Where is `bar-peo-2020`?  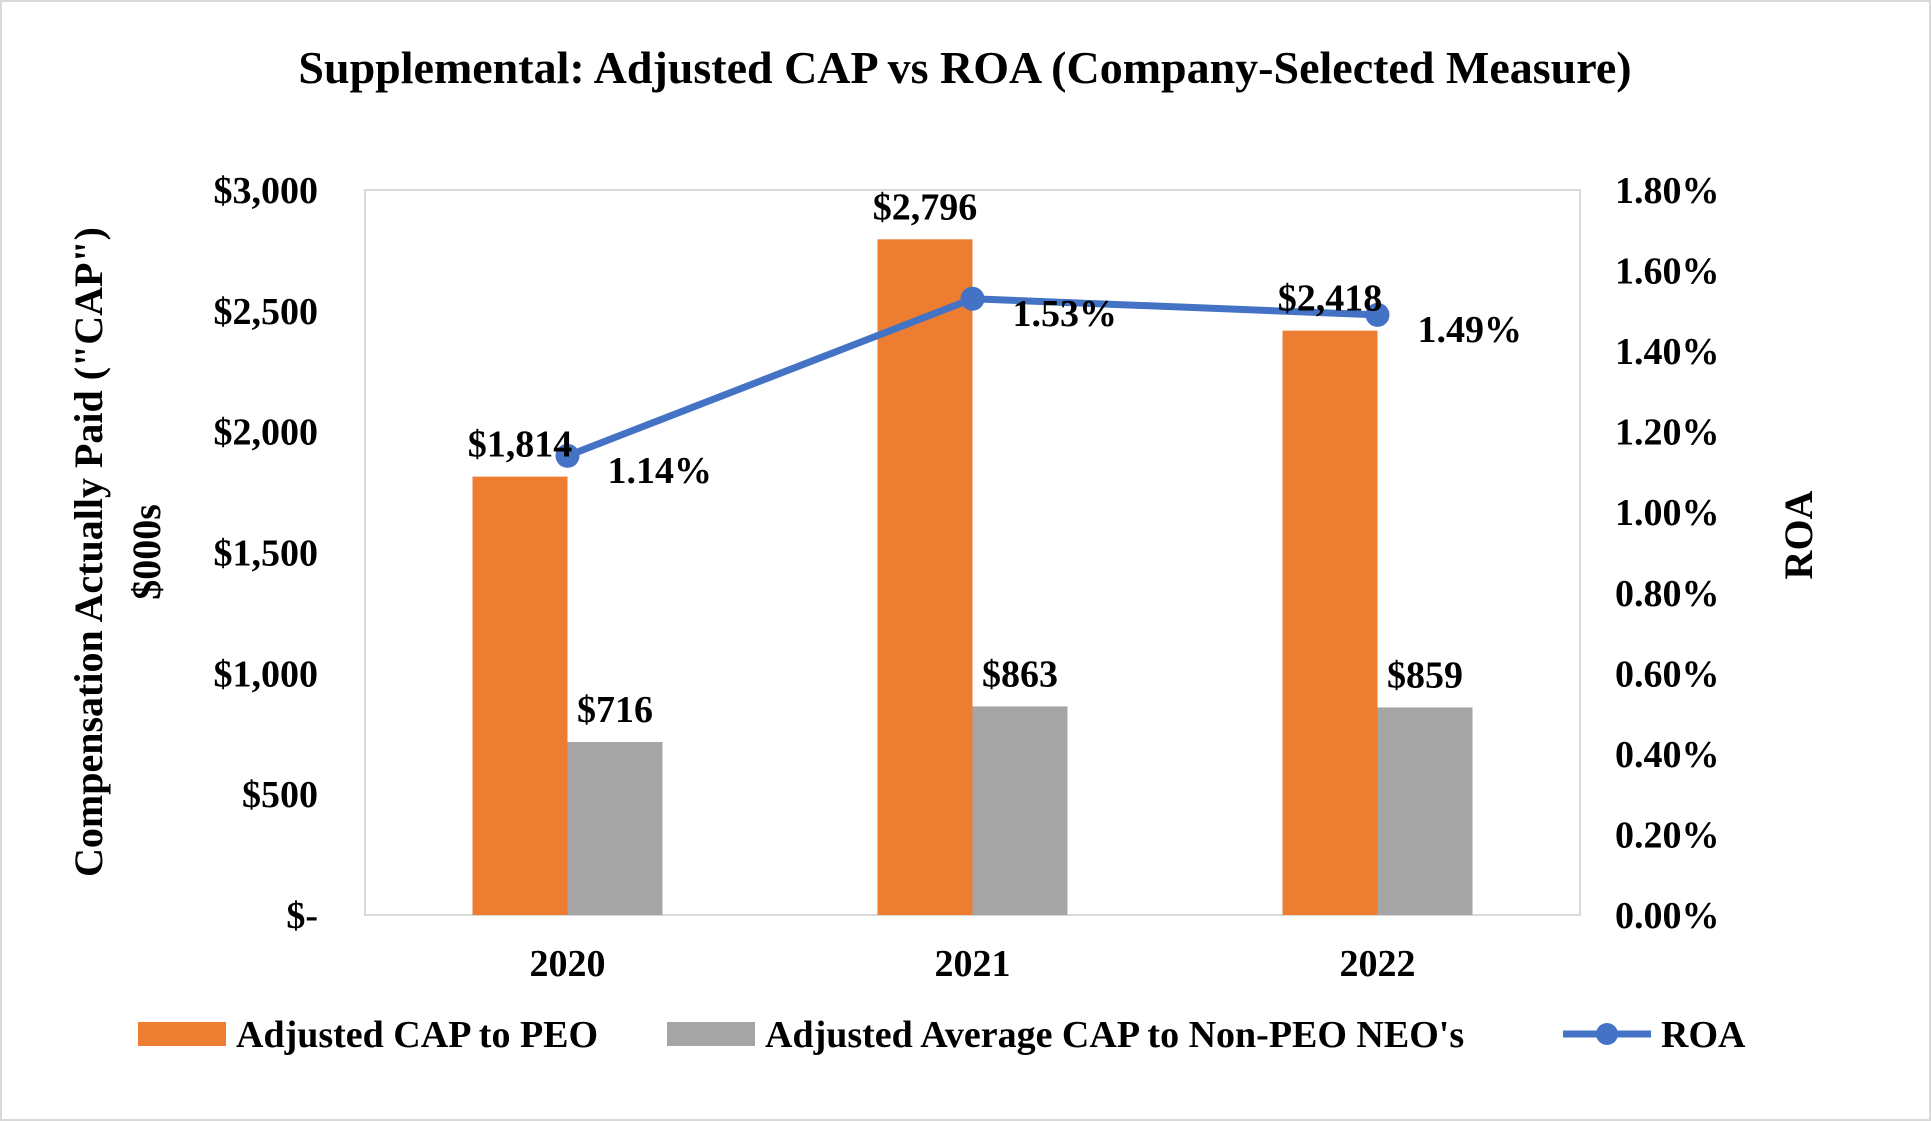
bar-peo-2020 is located at coordinates (520, 695).